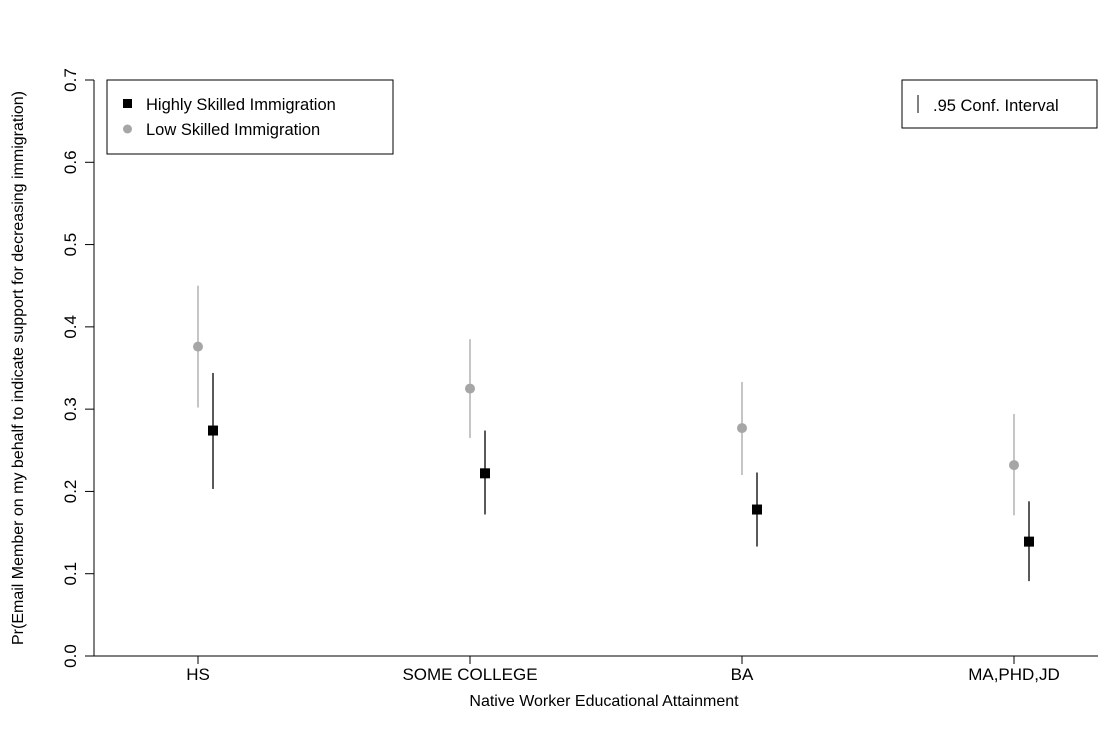 The width and height of the screenshot is (1098, 730). What do you see at coordinates (70, 245) in the screenshot?
I see `y-tick-label: 0.5` at bounding box center [70, 245].